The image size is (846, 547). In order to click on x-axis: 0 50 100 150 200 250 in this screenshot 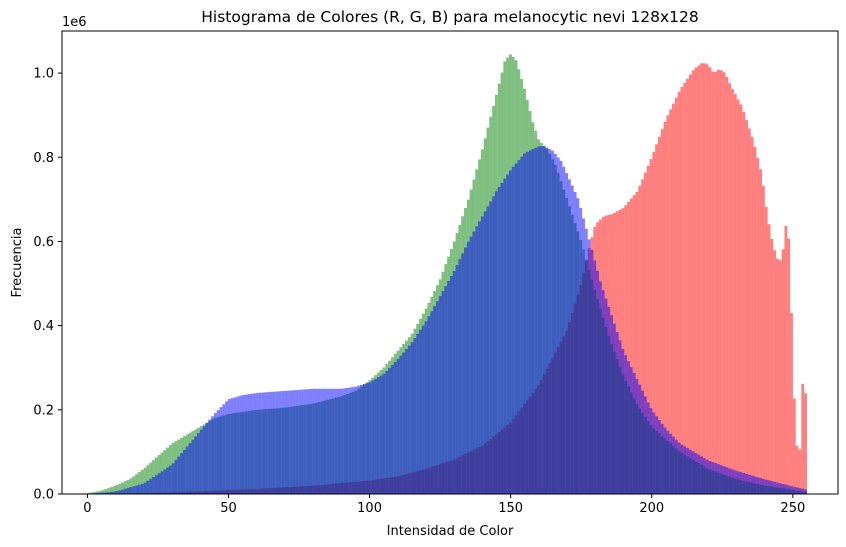, I will do `click(444, 505)`.